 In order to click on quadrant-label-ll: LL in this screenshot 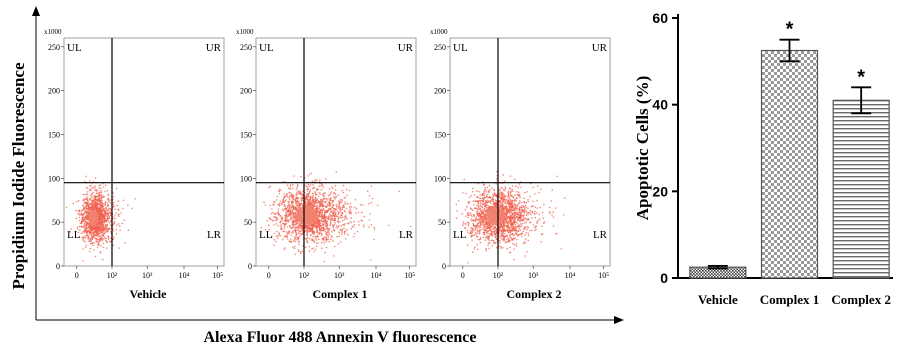, I will do `click(266, 235)`.